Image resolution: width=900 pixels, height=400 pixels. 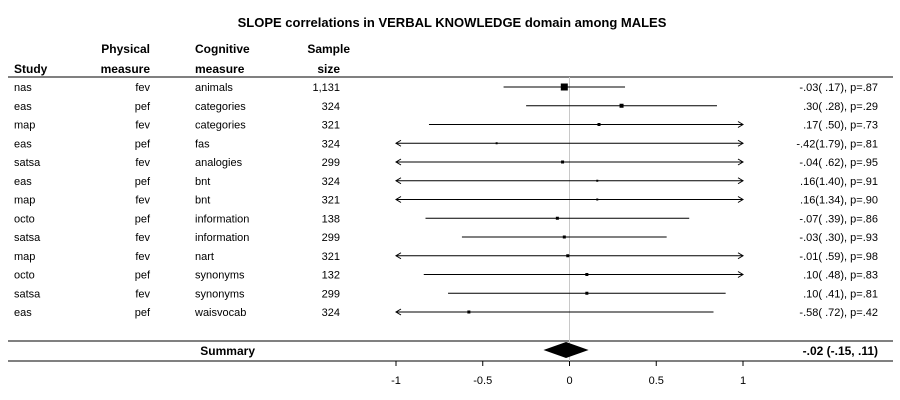 What do you see at coordinates (331, 276) in the screenshot?
I see `sample-size-cell: 132` at bounding box center [331, 276].